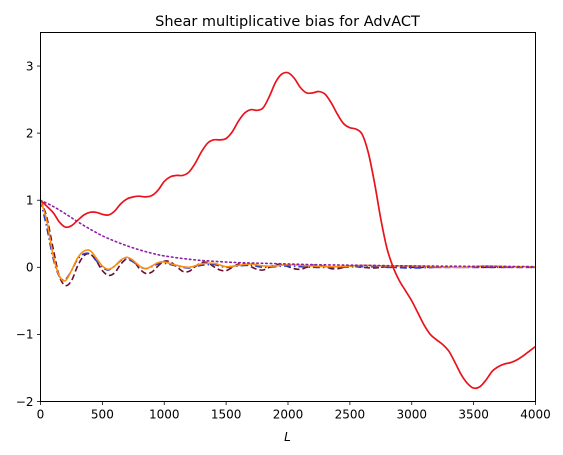 This screenshot has height=455, width=563. I want to click on y-axis: −2 −1 0 1 2 3, so click(28, 234).